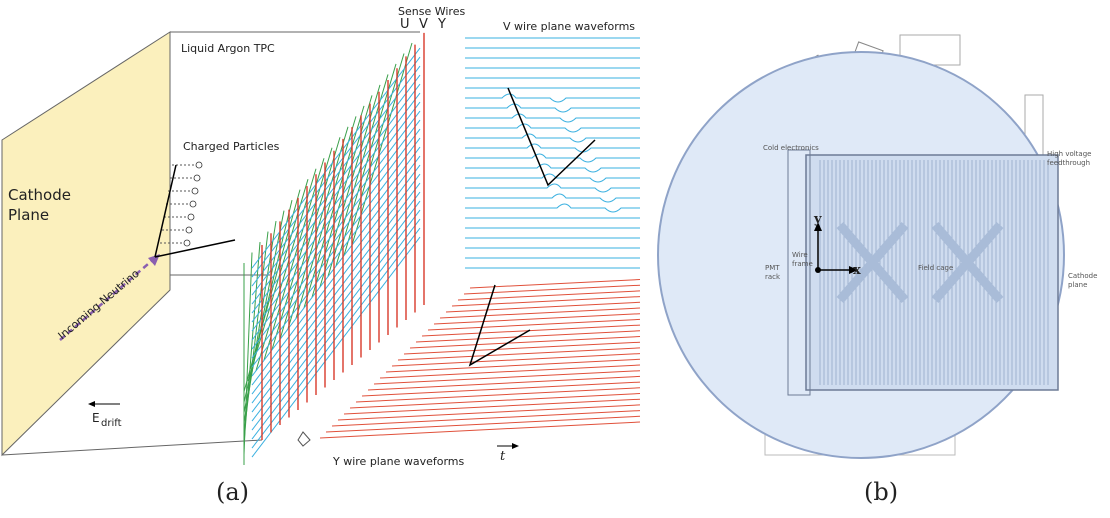 This screenshot has width=1110, height=518. I want to click on cathode-label: plane, so click(1077, 285).